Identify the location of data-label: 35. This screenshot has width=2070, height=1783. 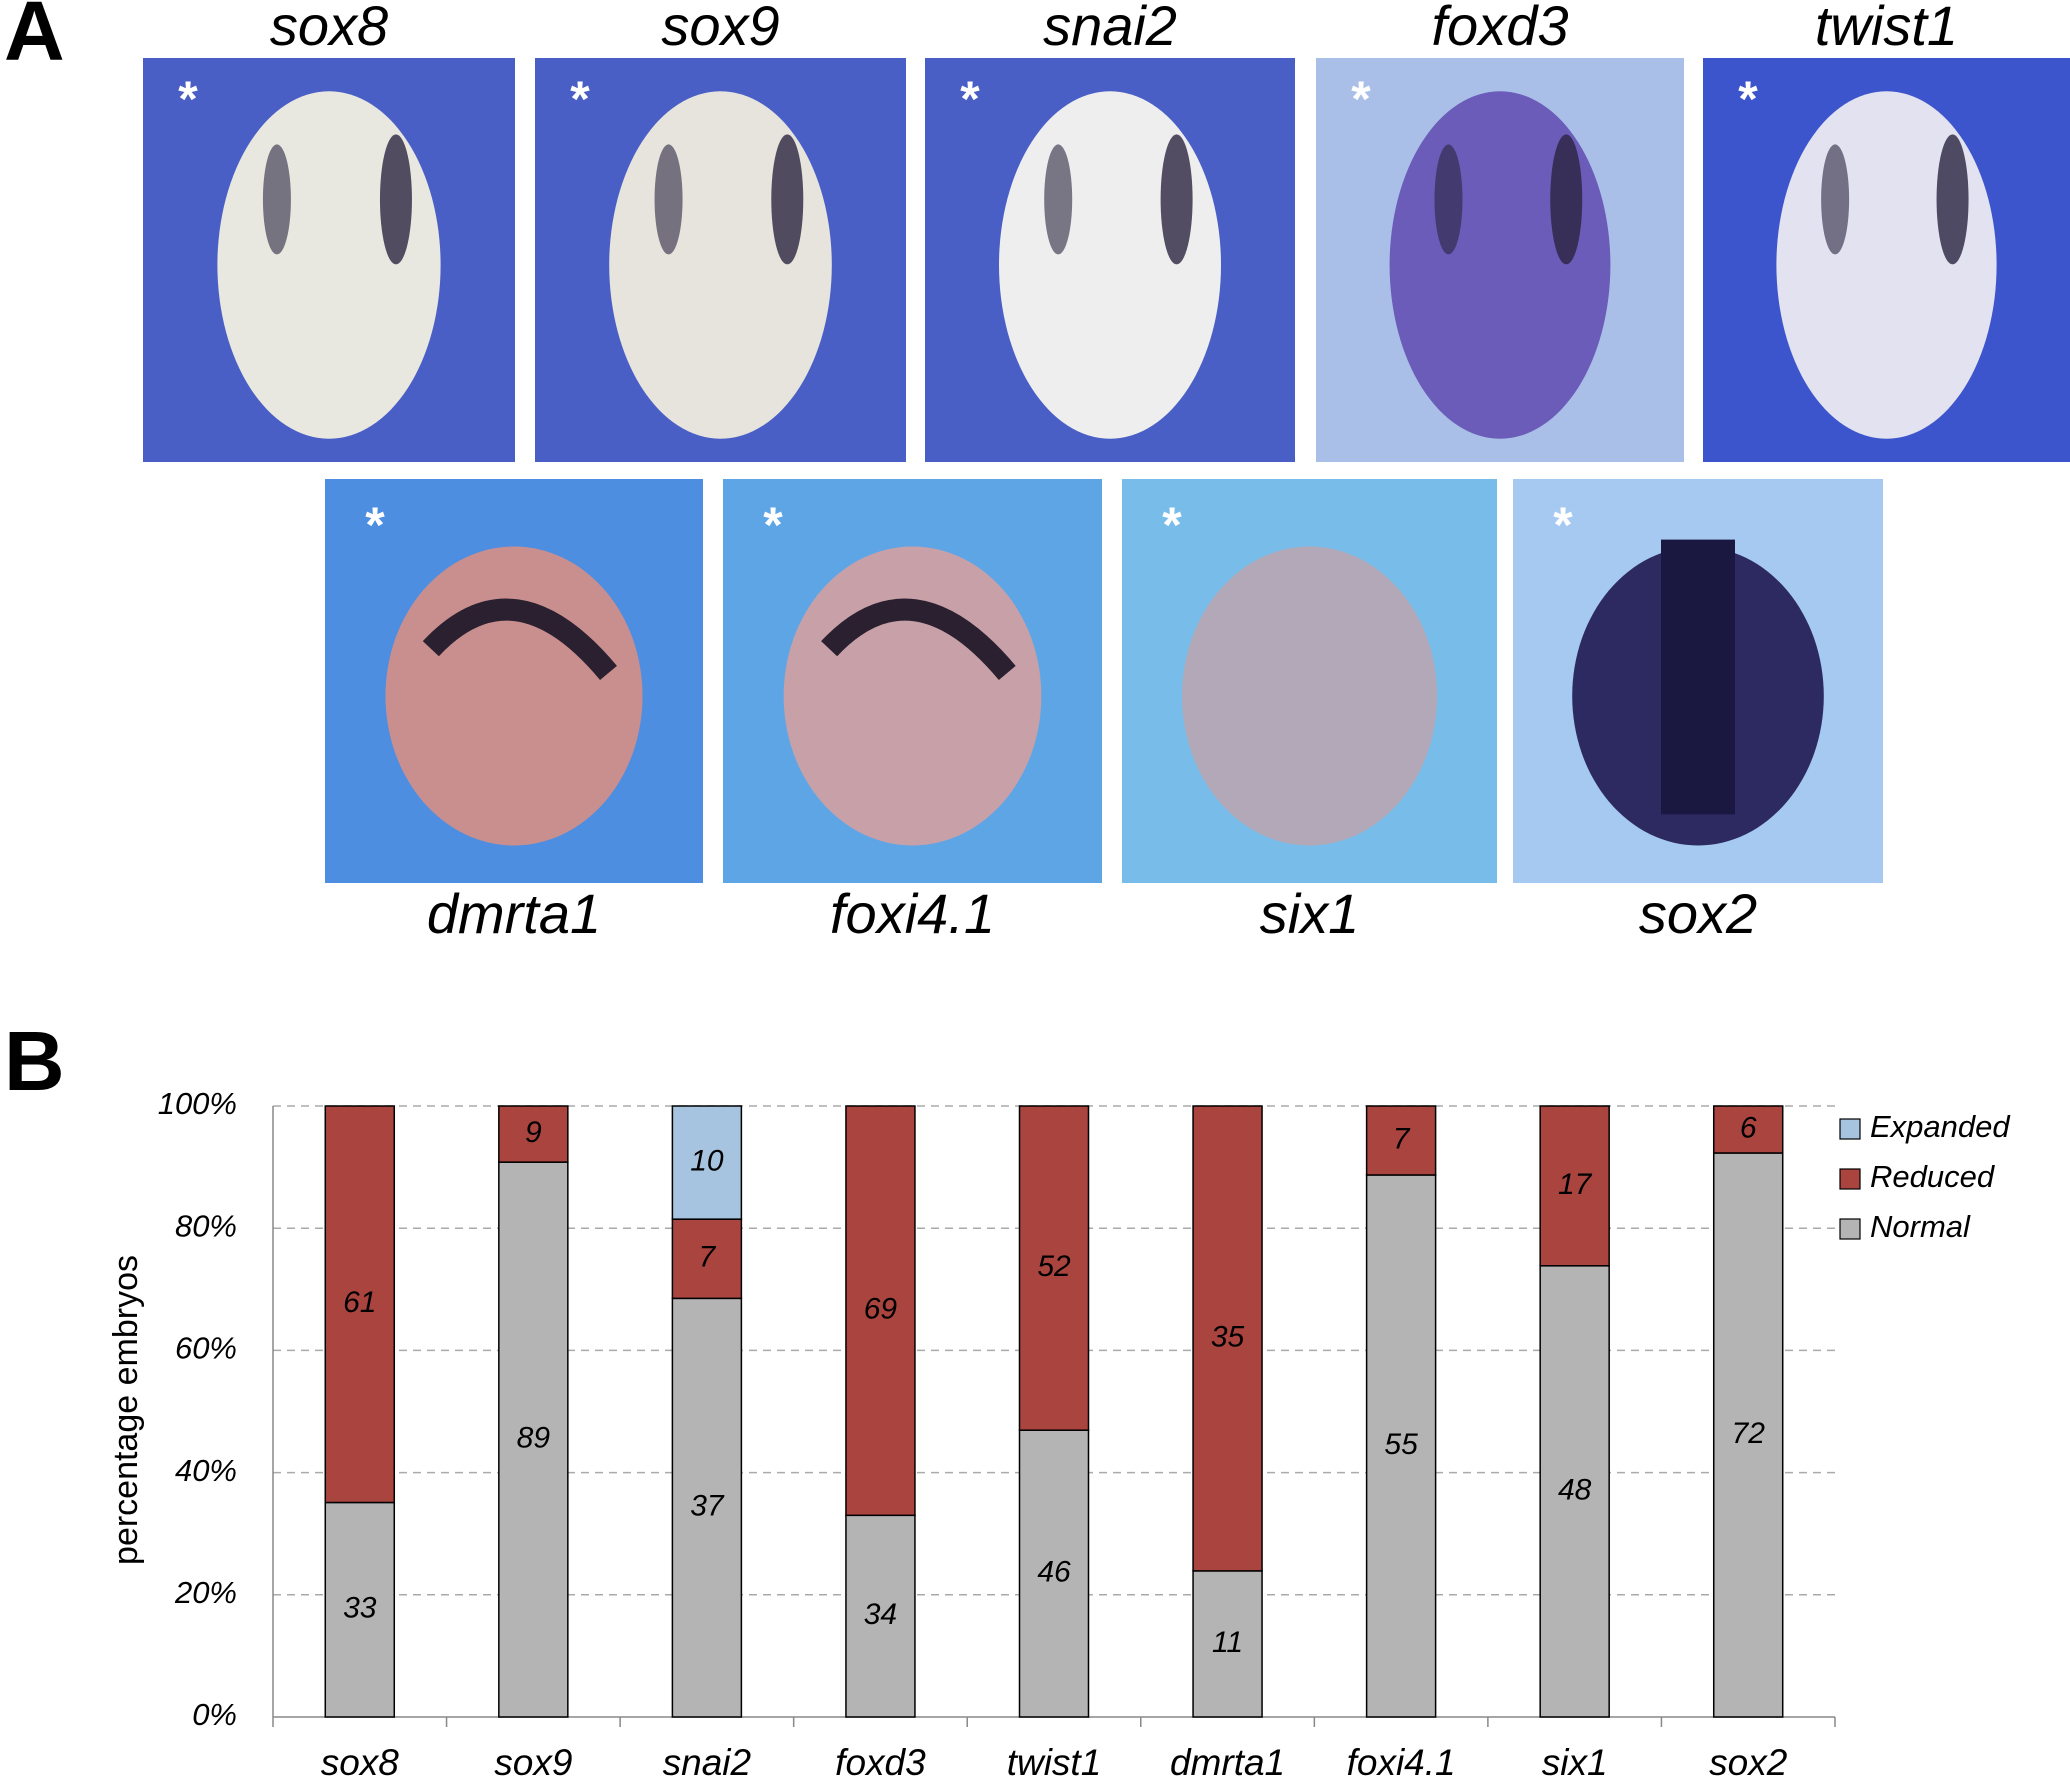
(1228, 1336).